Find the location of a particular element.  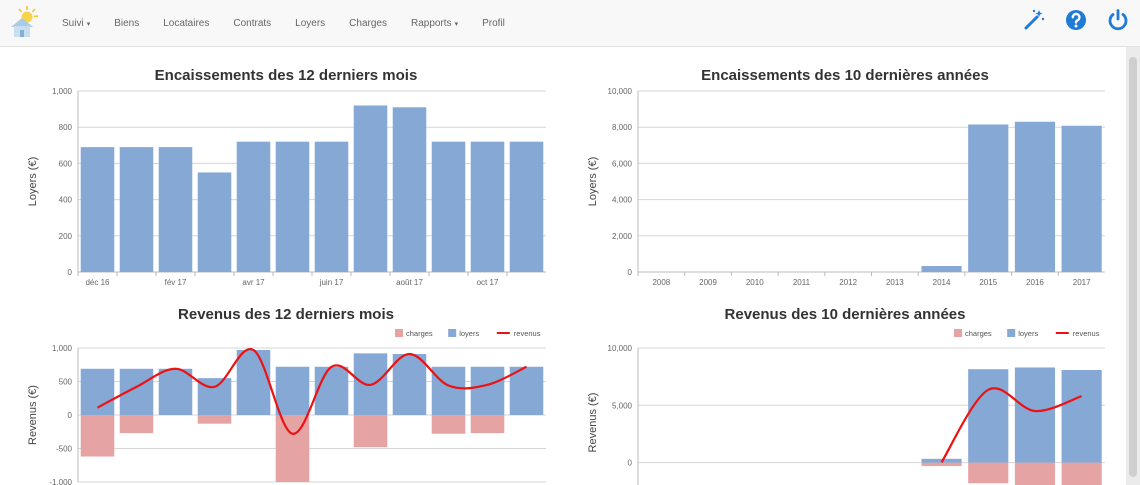

x-tick-label: 2016 is located at coordinates (1035, 282).